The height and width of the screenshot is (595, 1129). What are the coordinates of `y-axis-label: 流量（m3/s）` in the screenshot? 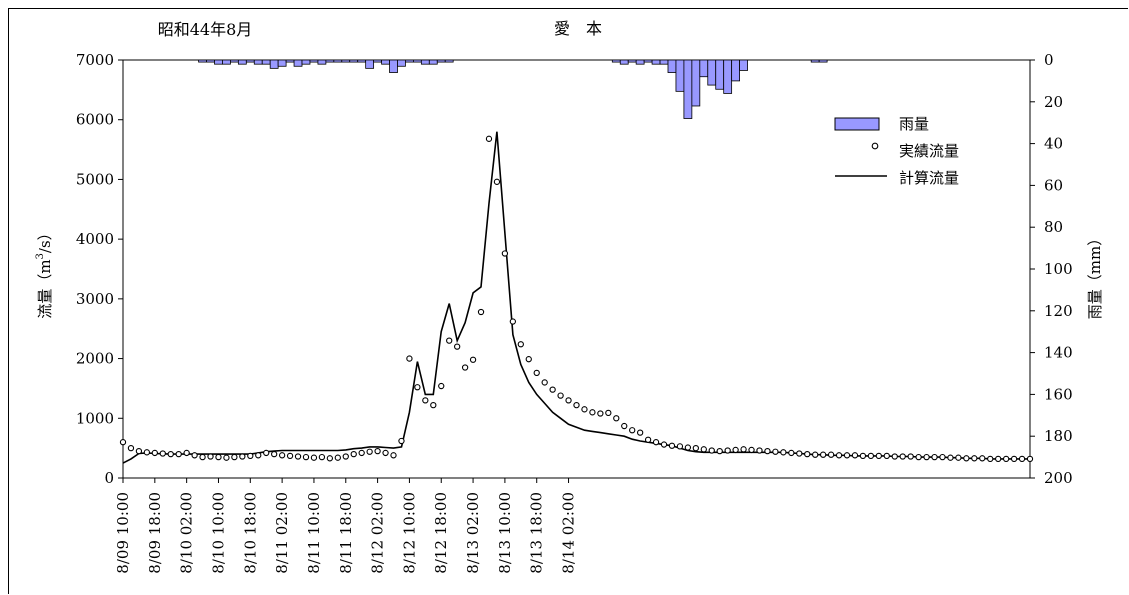 It's located at (44, 271).